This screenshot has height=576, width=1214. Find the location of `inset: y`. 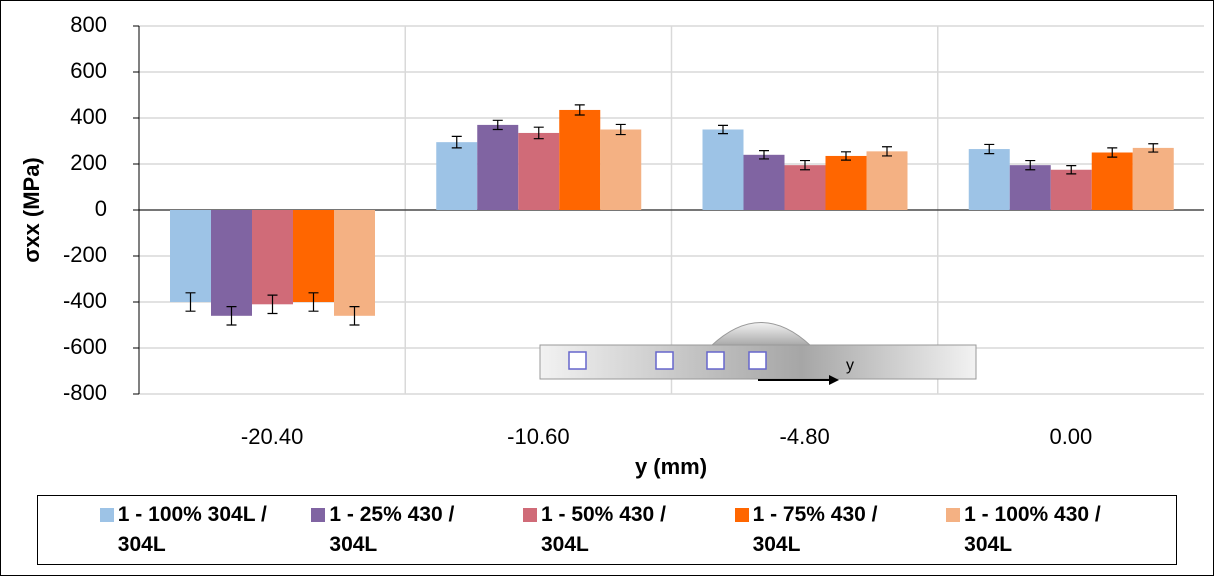

inset: y is located at coordinates (758, 353).